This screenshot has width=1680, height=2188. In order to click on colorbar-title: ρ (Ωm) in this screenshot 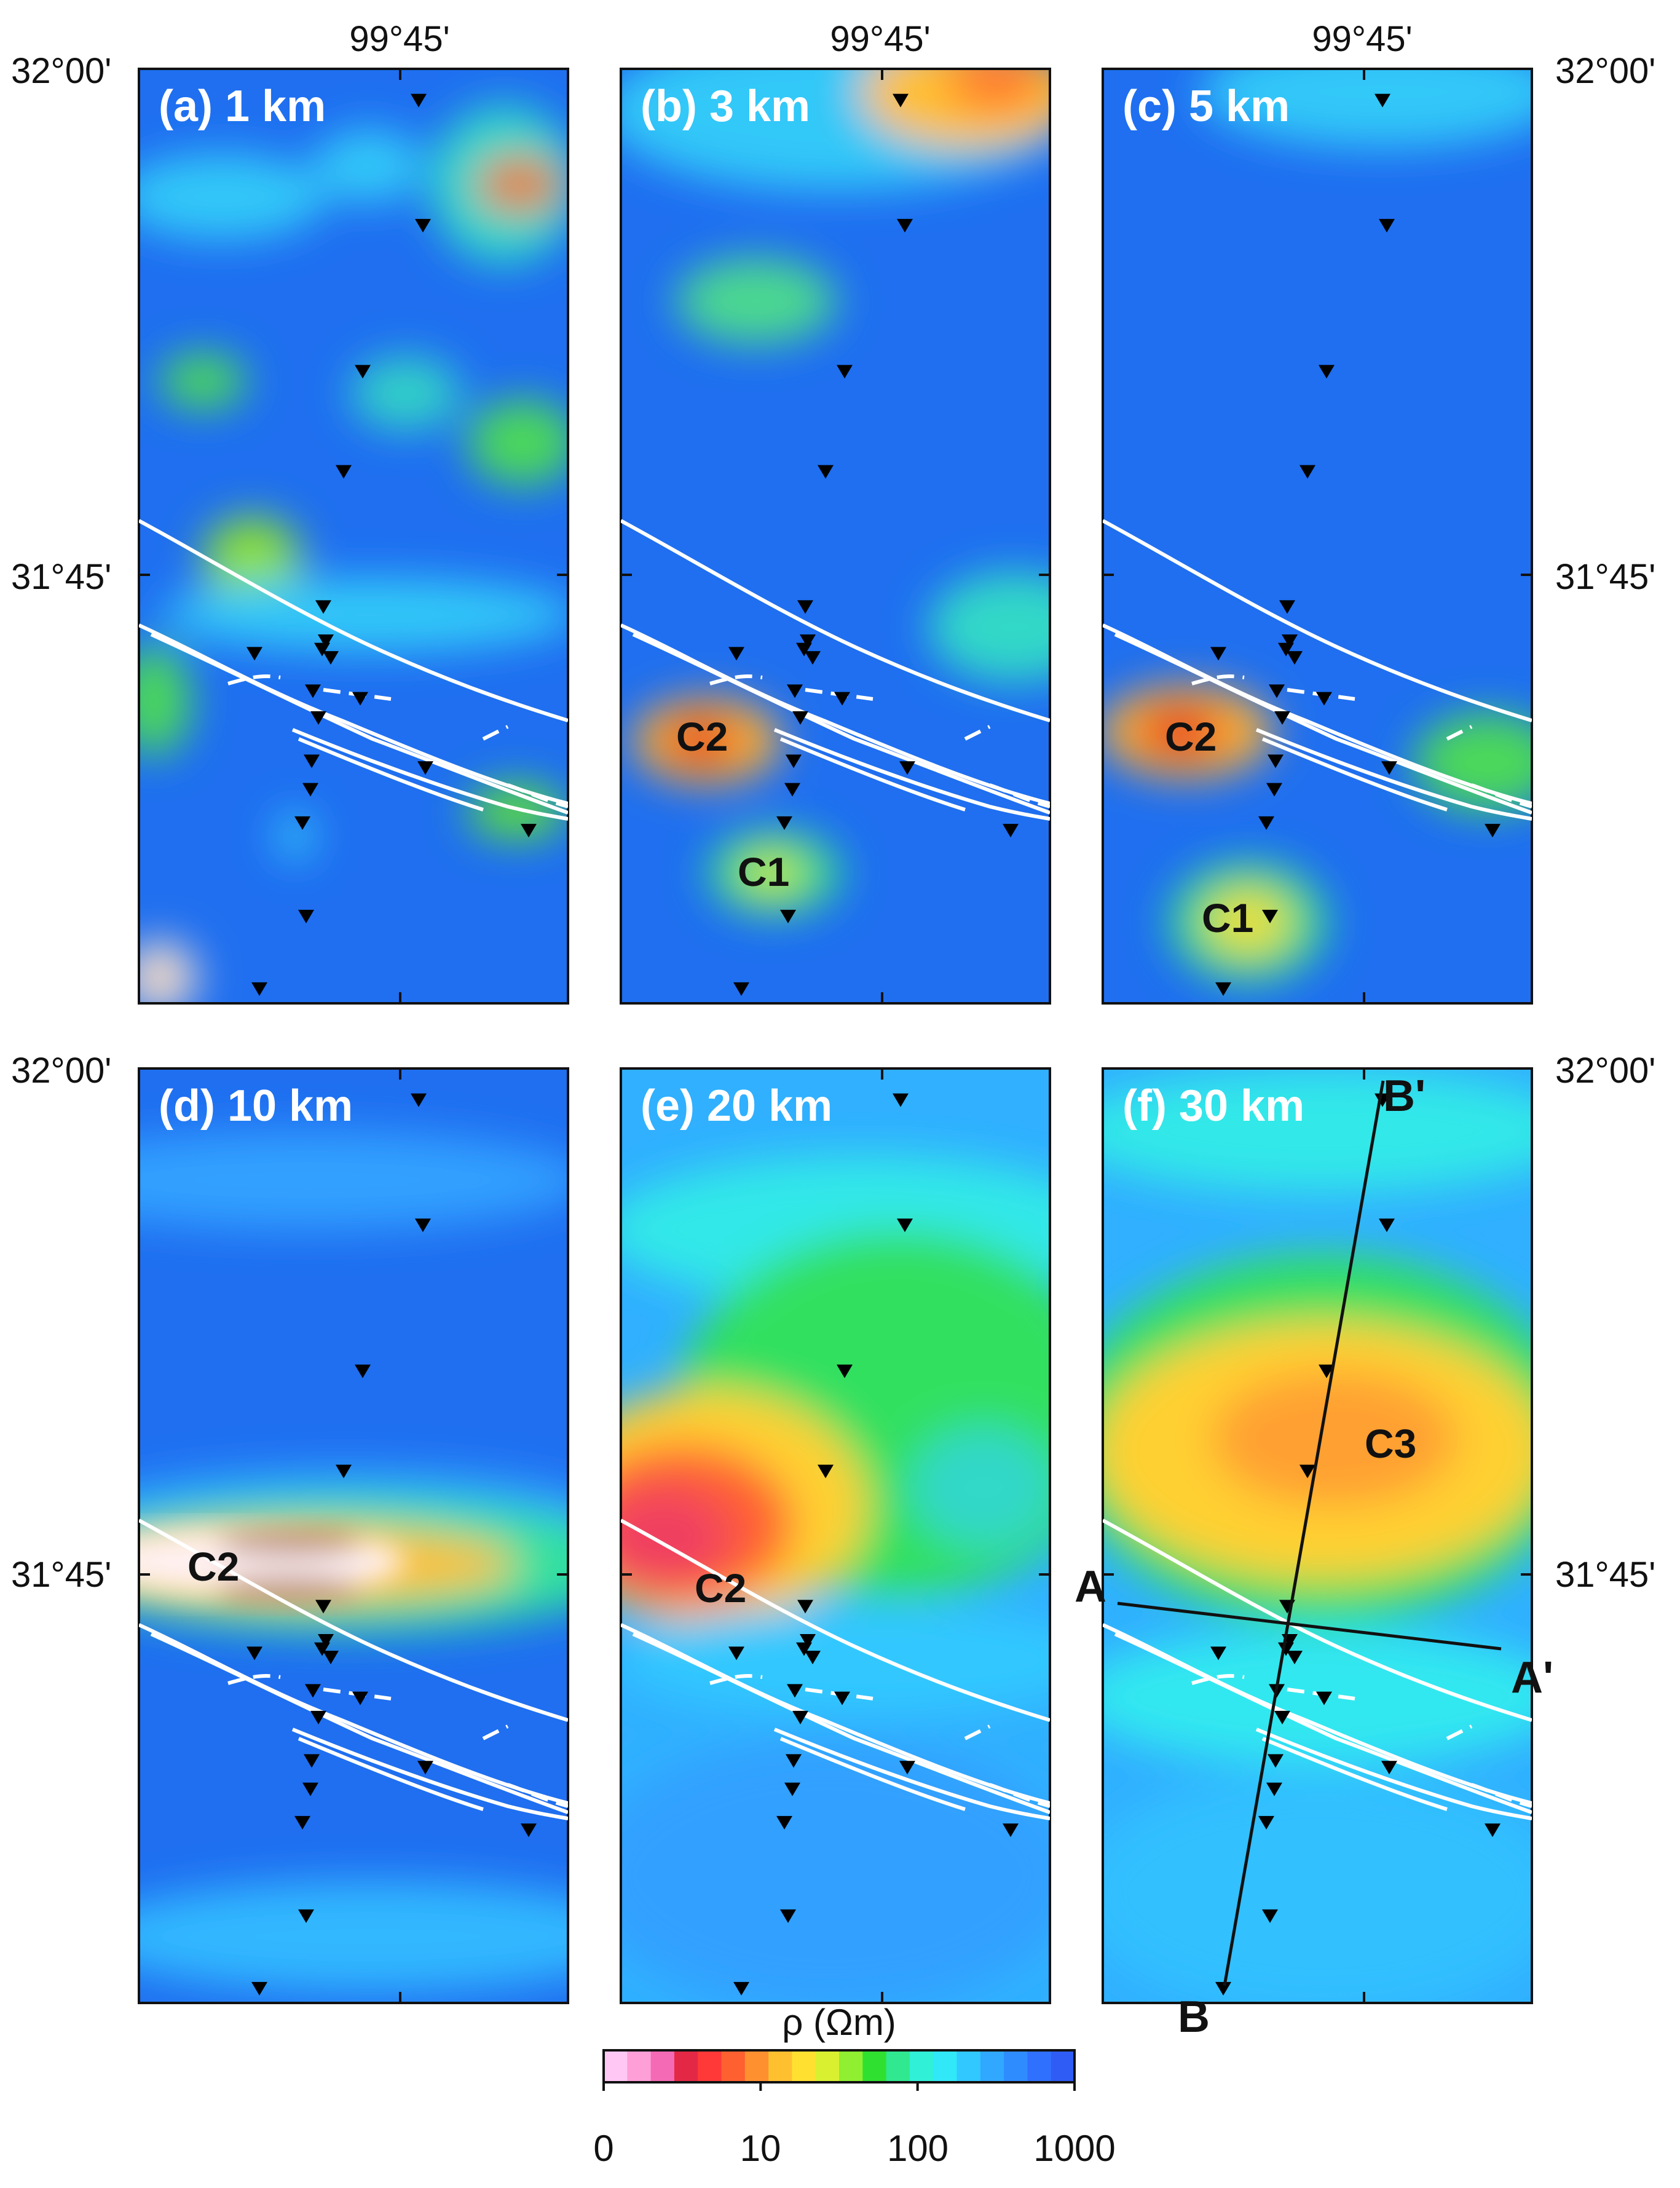, I will do `click(839, 2023)`.